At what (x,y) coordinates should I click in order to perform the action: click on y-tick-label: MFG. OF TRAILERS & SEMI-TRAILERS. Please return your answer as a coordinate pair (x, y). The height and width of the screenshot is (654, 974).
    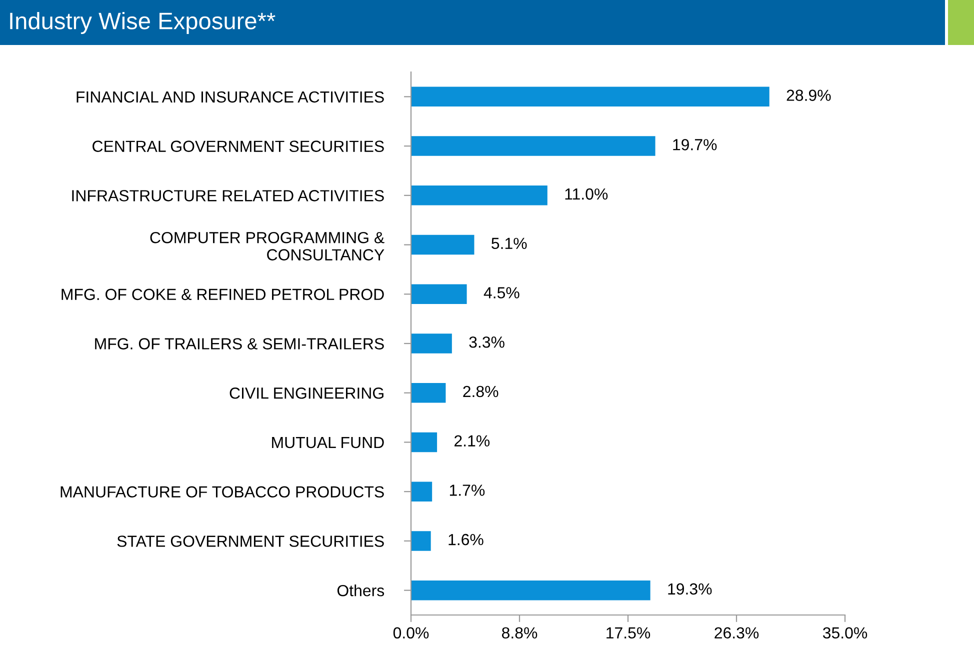
    Looking at the image, I should click on (239, 344).